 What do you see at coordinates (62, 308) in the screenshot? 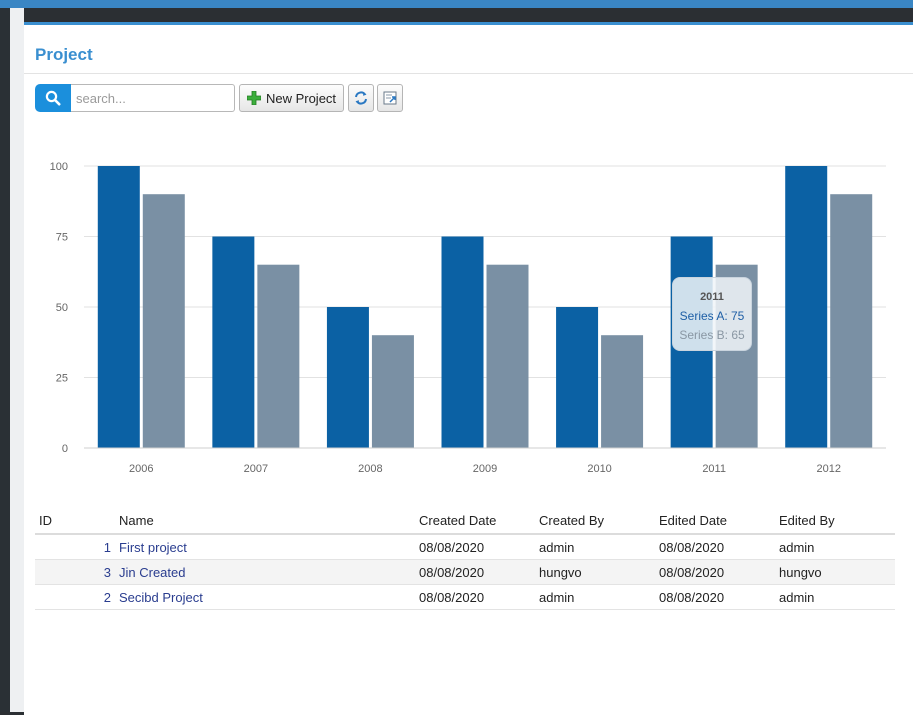
I see `y-tick-label: 50` at bounding box center [62, 308].